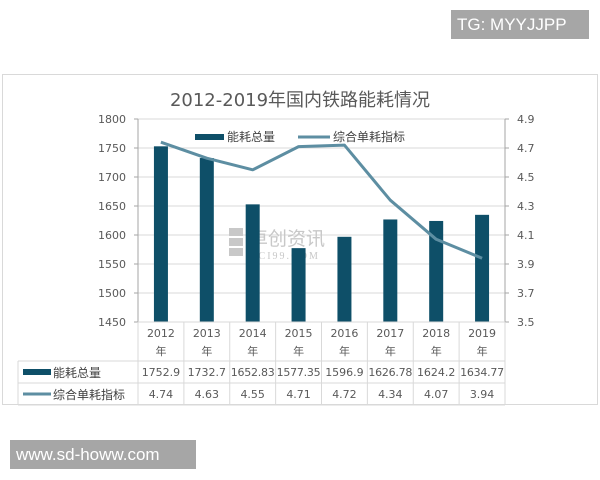  What do you see at coordinates (482, 394) in the screenshot?
I see `table-cell: 3.94` at bounding box center [482, 394].